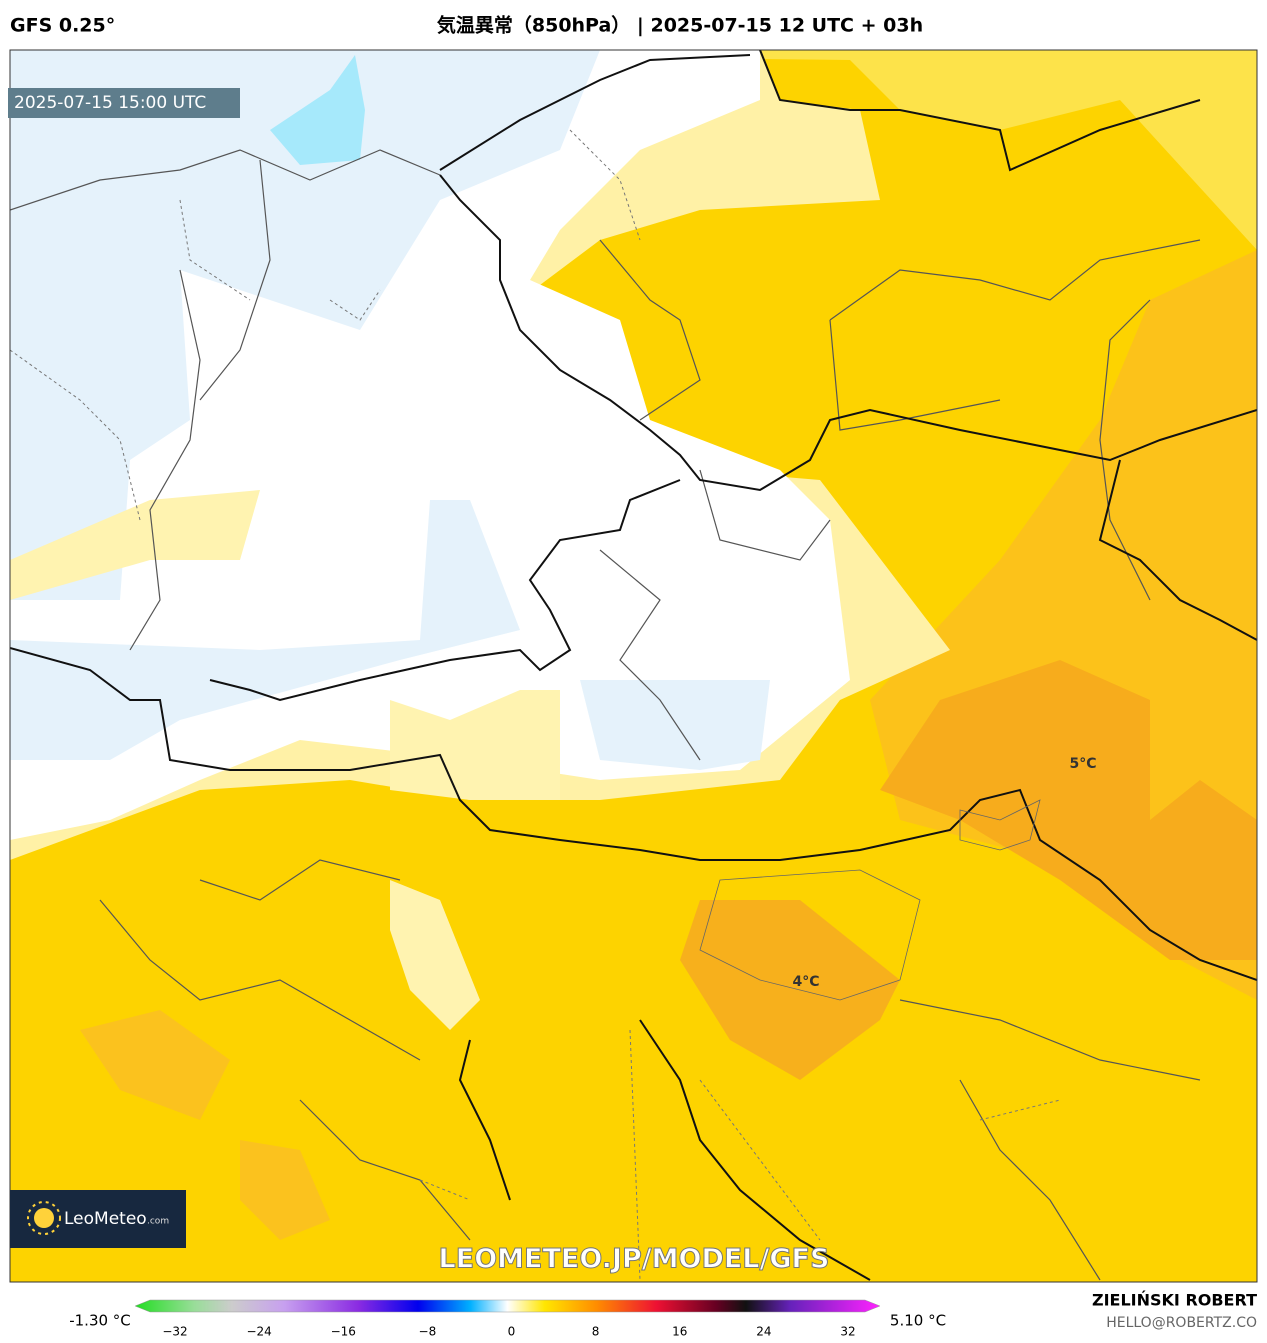 This screenshot has width=1267, height=1343. I want to click on colorbar-tick-label: 32, so click(847, 1332).